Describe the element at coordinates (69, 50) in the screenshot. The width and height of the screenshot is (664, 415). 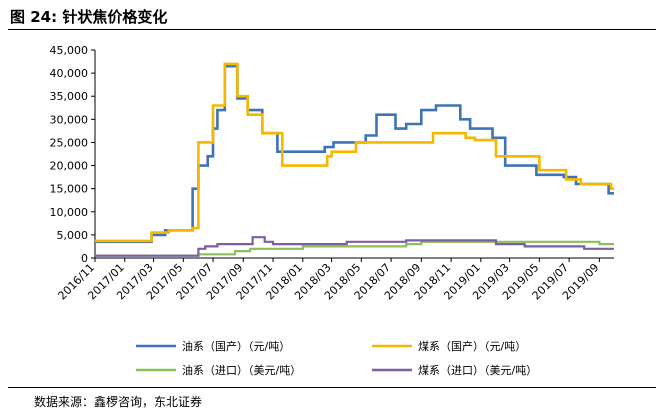
I see `y-tick-label: 45,000` at that location.